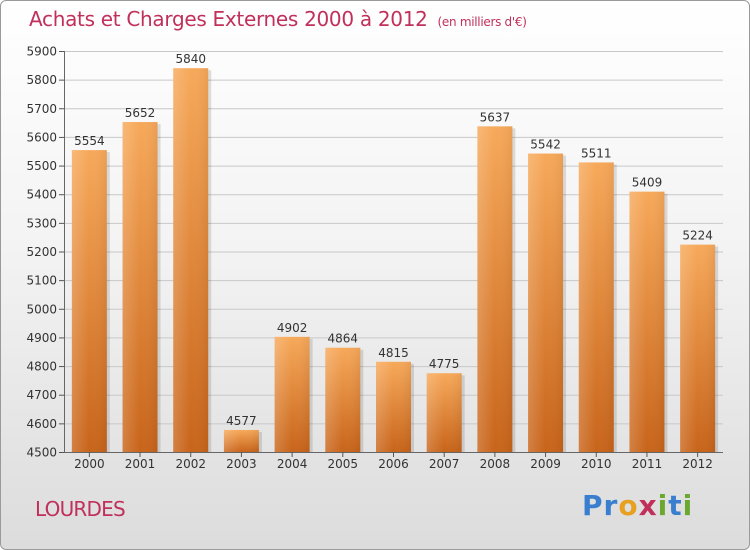 The width and height of the screenshot is (750, 550). What do you see at coordinates (41, 80) in the screenshot?
I see `y-tick-label: 5800` at bounding box center [41, 80].